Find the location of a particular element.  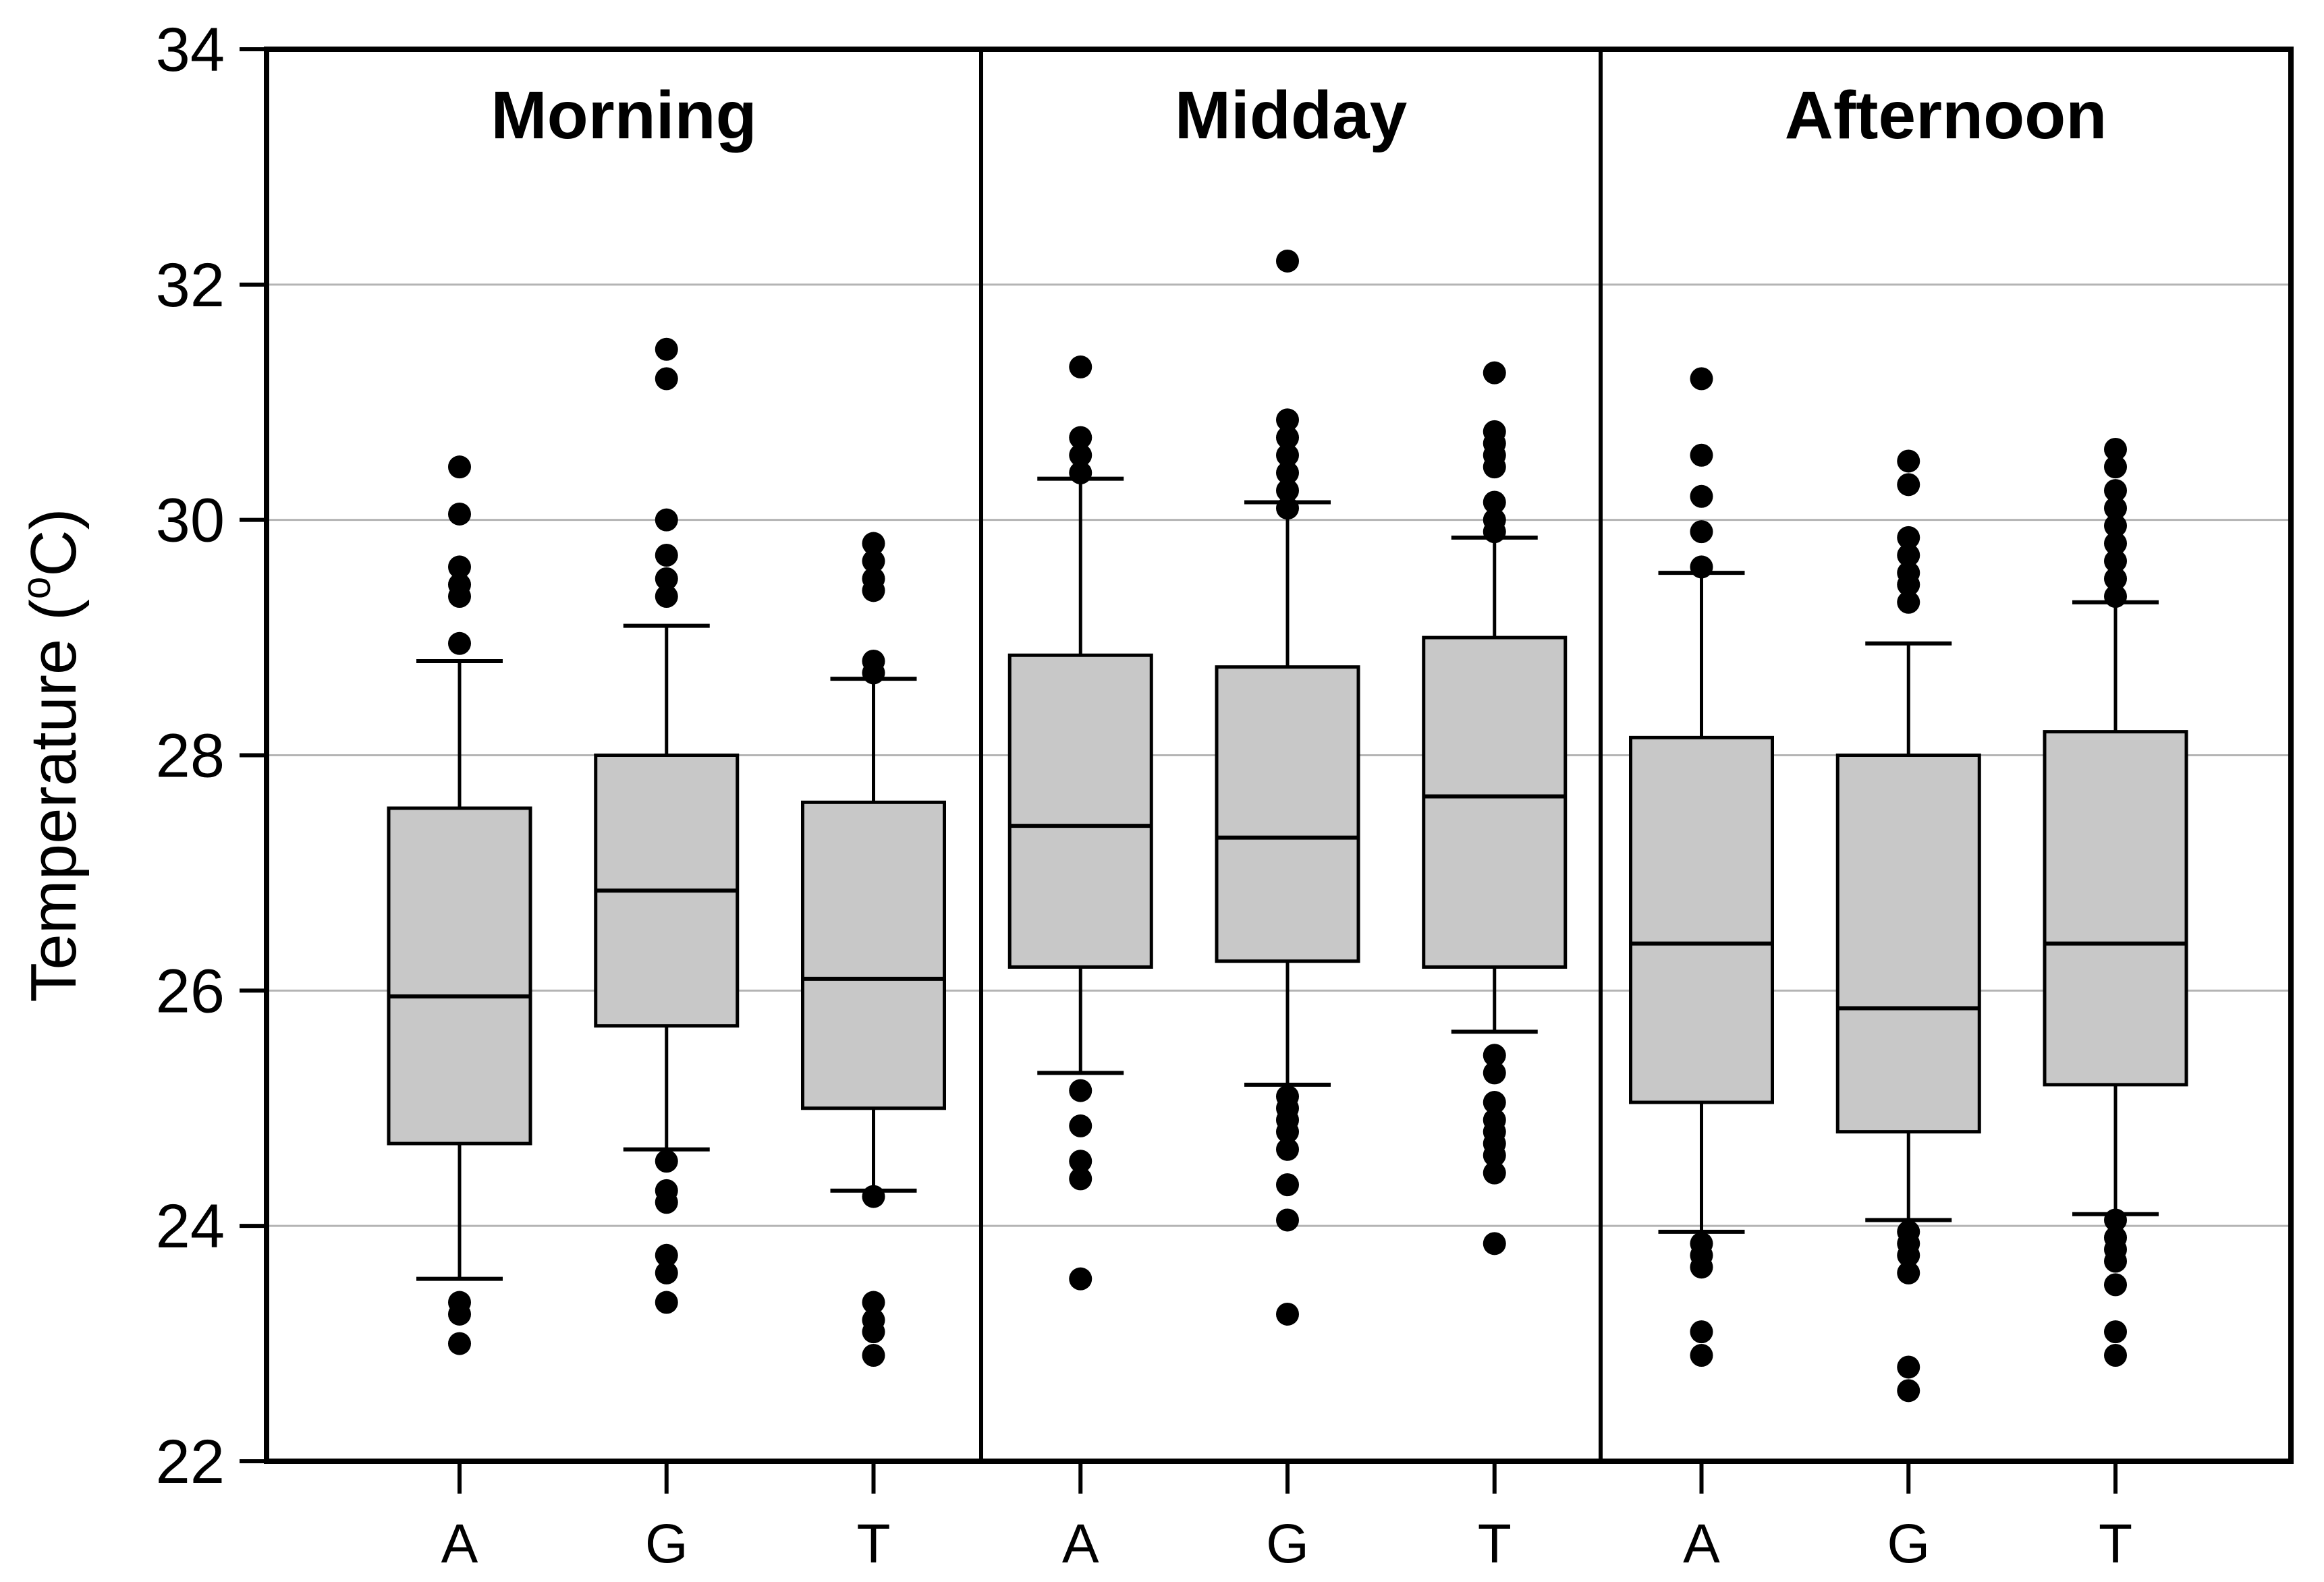

boxplot-morning-T is located at coordinates (873, 949).